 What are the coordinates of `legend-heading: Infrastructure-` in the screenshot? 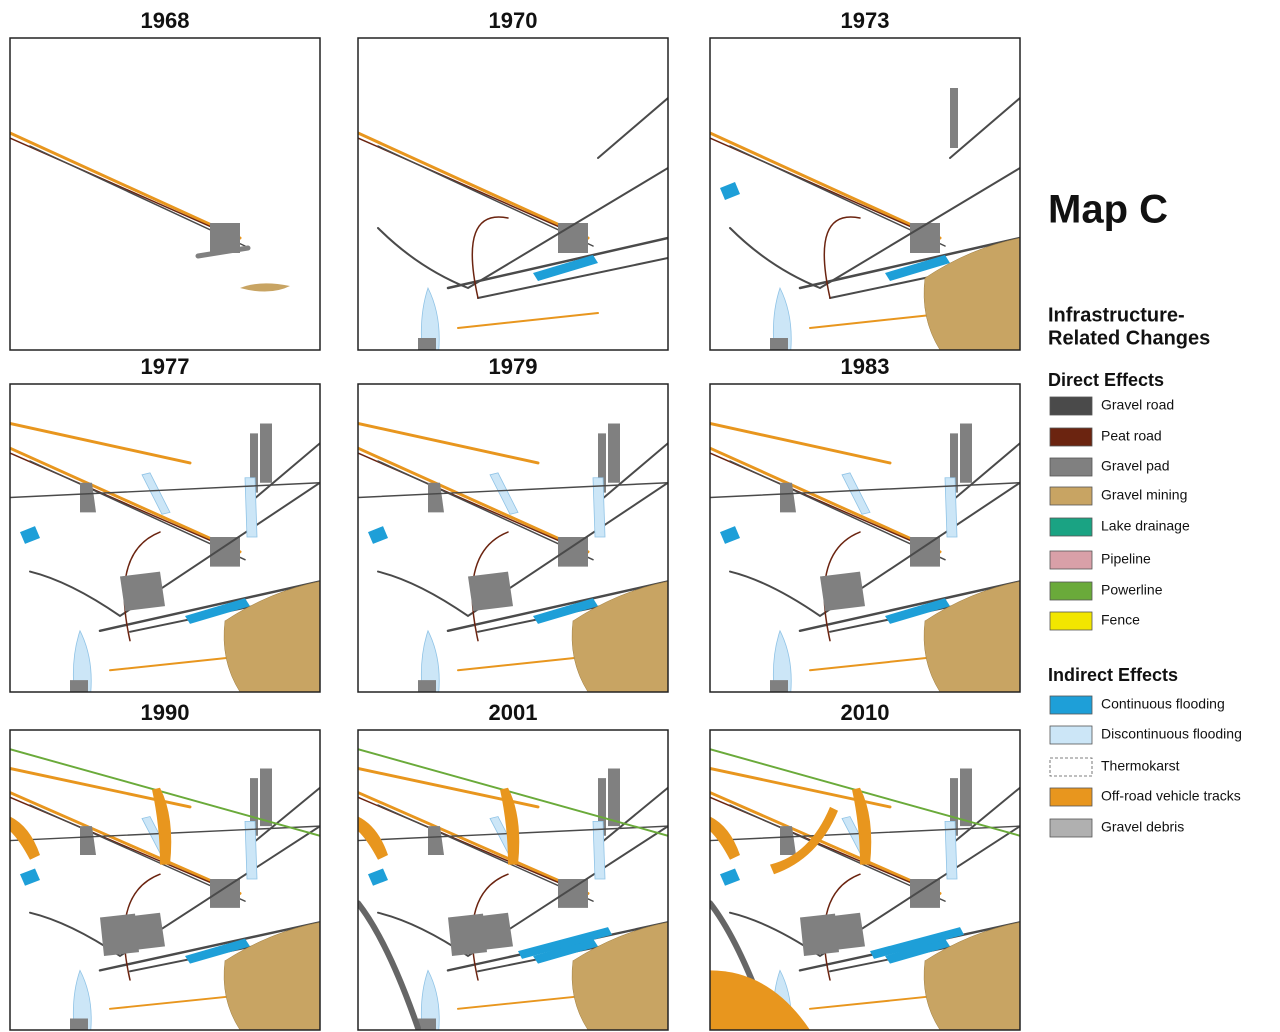 It's located at (1116, 315).